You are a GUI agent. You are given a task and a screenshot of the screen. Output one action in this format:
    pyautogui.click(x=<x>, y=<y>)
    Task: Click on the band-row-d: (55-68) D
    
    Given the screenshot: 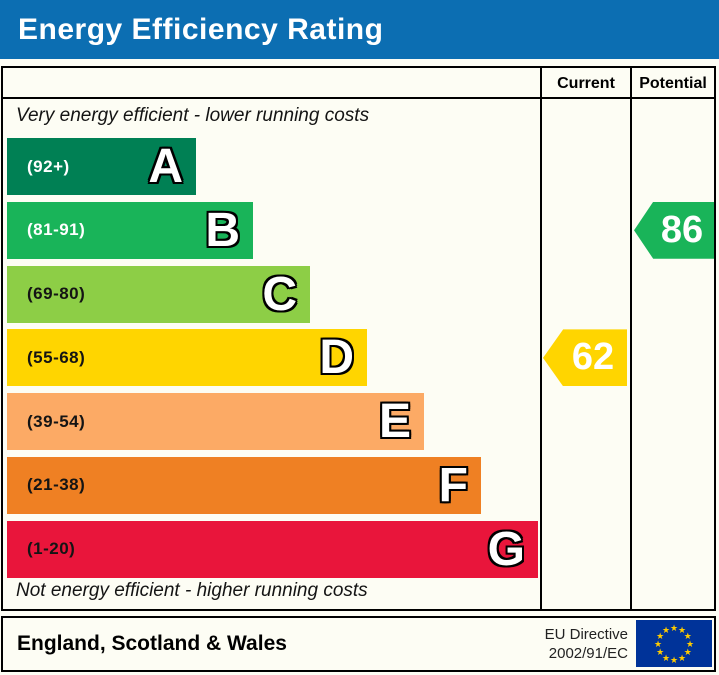 What is the action you would take?
    pyautogui.click(x=272, y=358)
    